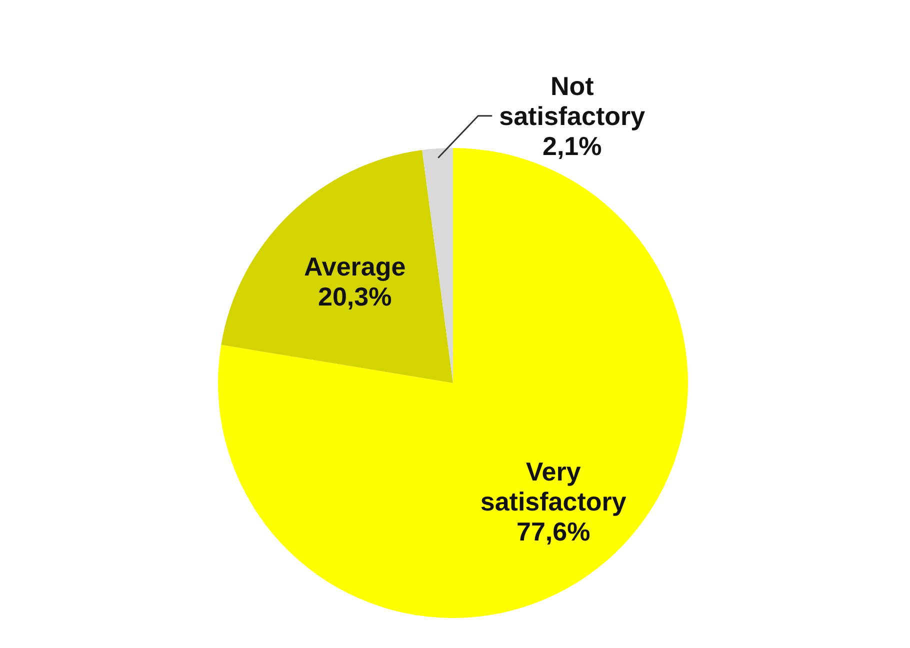 This screenshot has height=648, width=910. What do you see at coordinates (572, 100) in the screenshot?
I see `slice-label: Not satisfactory` at bounding box center [572, 100].